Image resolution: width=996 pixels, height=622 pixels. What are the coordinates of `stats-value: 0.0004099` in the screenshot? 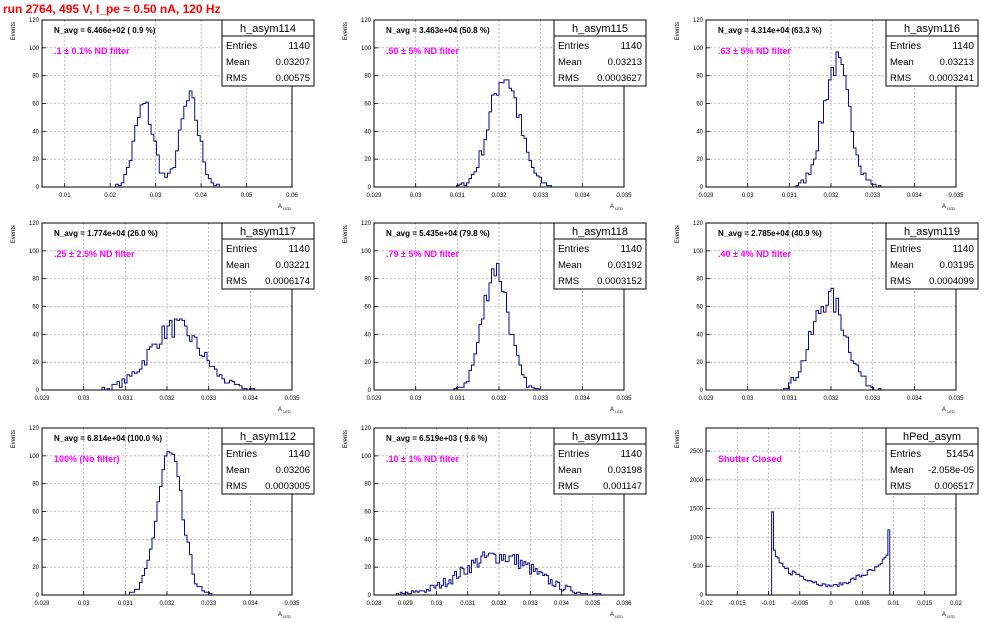 It's located at (951, 281).